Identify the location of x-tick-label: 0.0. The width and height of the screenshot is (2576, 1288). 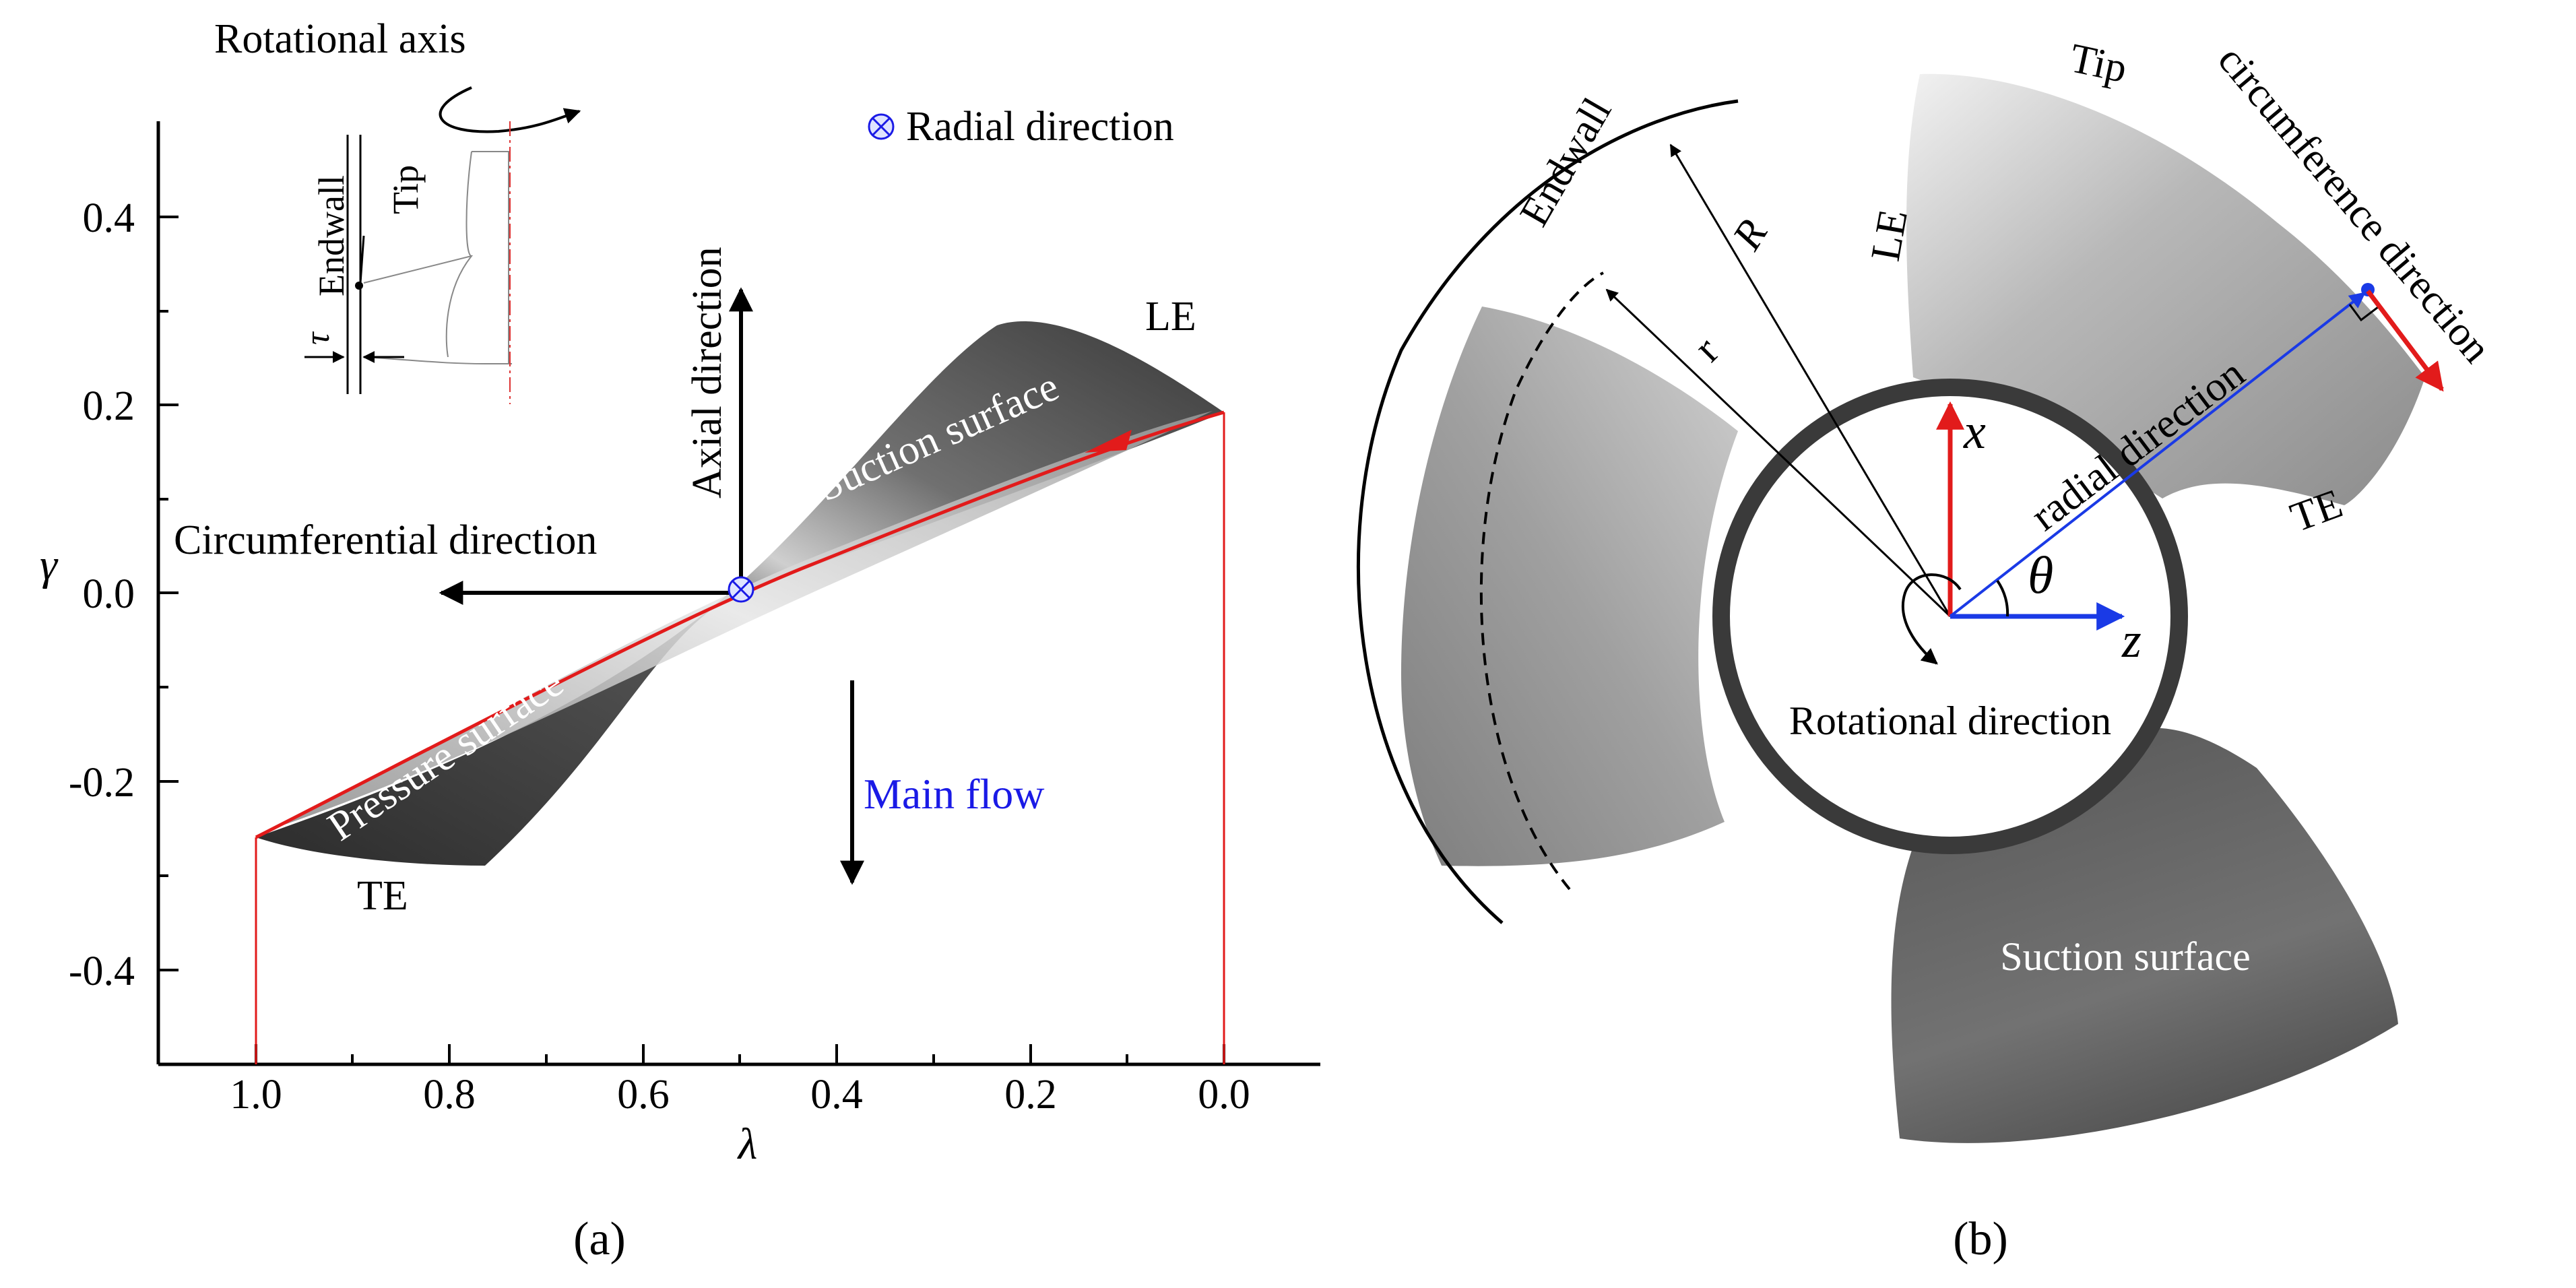
(1224, 1095).